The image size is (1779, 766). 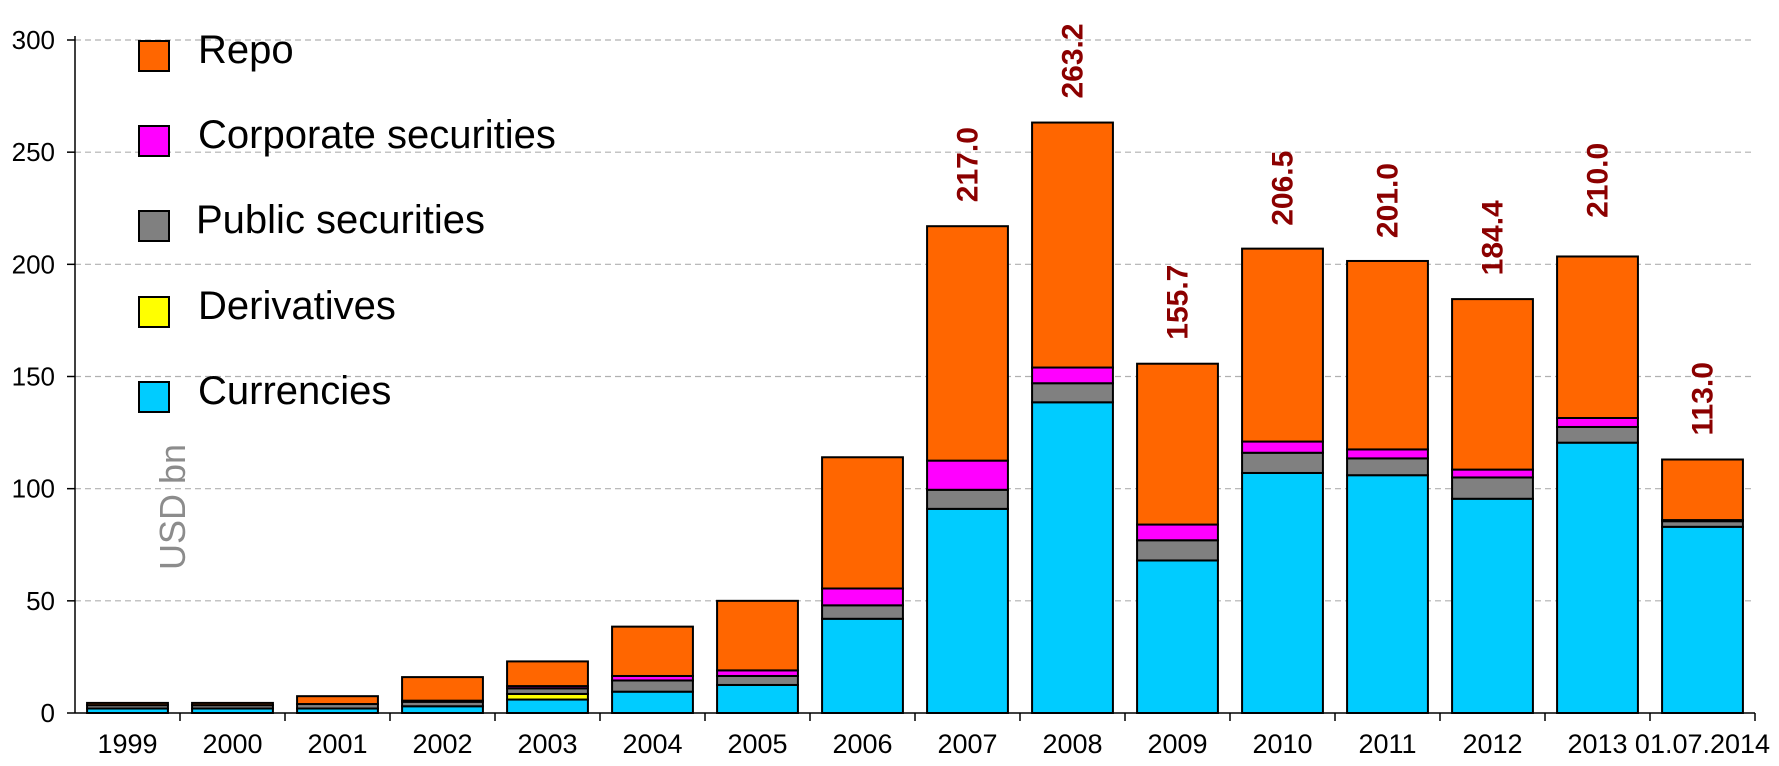 What do you see at coordinates (1598, 180) in the screenshot?
I see `data-label: 210.0` at bounding box center [1598, 180].